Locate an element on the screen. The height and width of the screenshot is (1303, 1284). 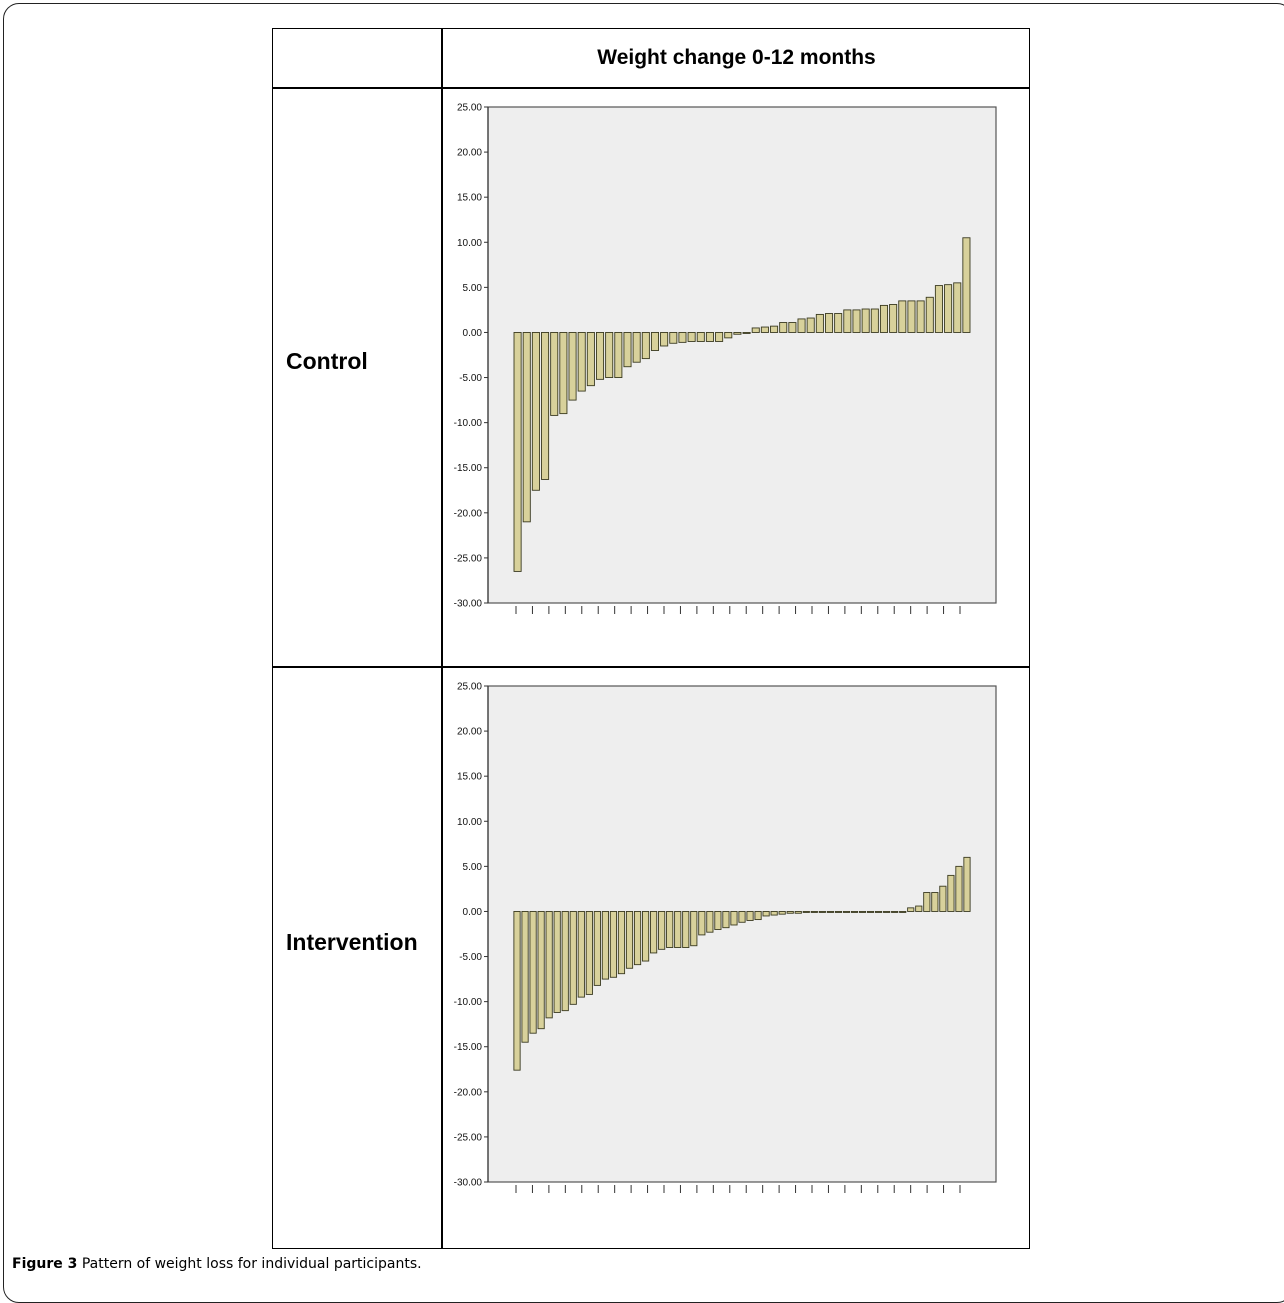
y-tick-label: 10.00 is located at coordinates (469, 822).